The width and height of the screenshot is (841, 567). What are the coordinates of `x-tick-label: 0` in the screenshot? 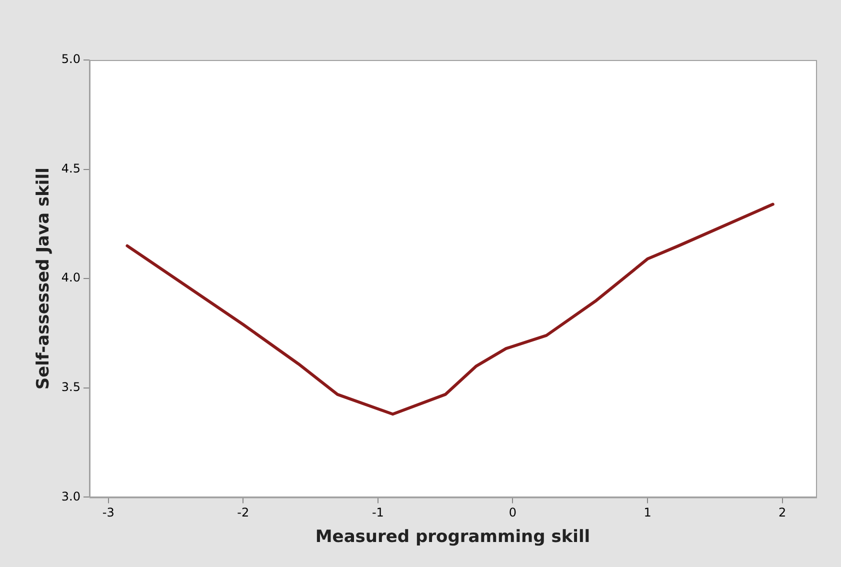 It's located at (512, 513).